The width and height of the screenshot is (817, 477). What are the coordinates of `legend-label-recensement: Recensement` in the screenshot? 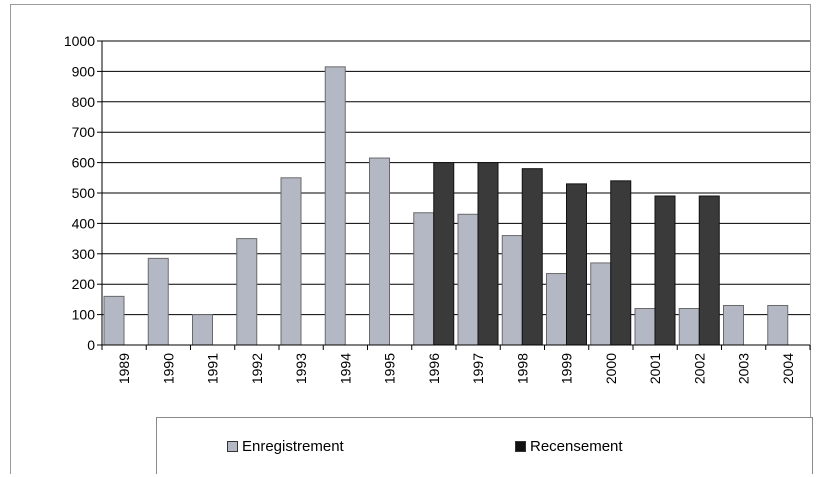 It's located at (576, 446).